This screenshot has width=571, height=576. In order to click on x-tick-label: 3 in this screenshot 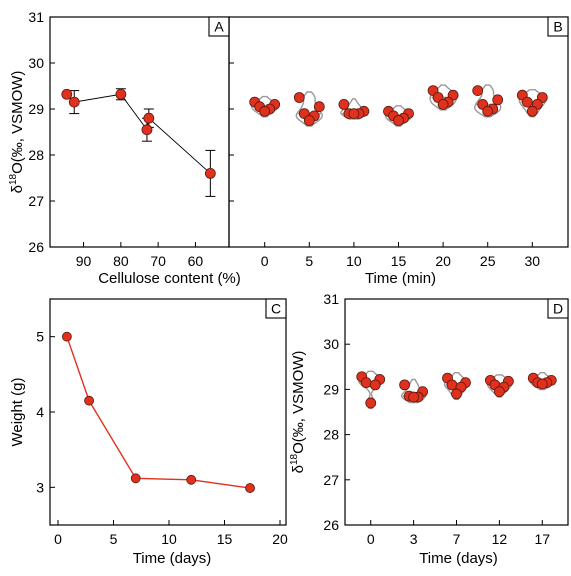, I will do `click(414, 539)`.